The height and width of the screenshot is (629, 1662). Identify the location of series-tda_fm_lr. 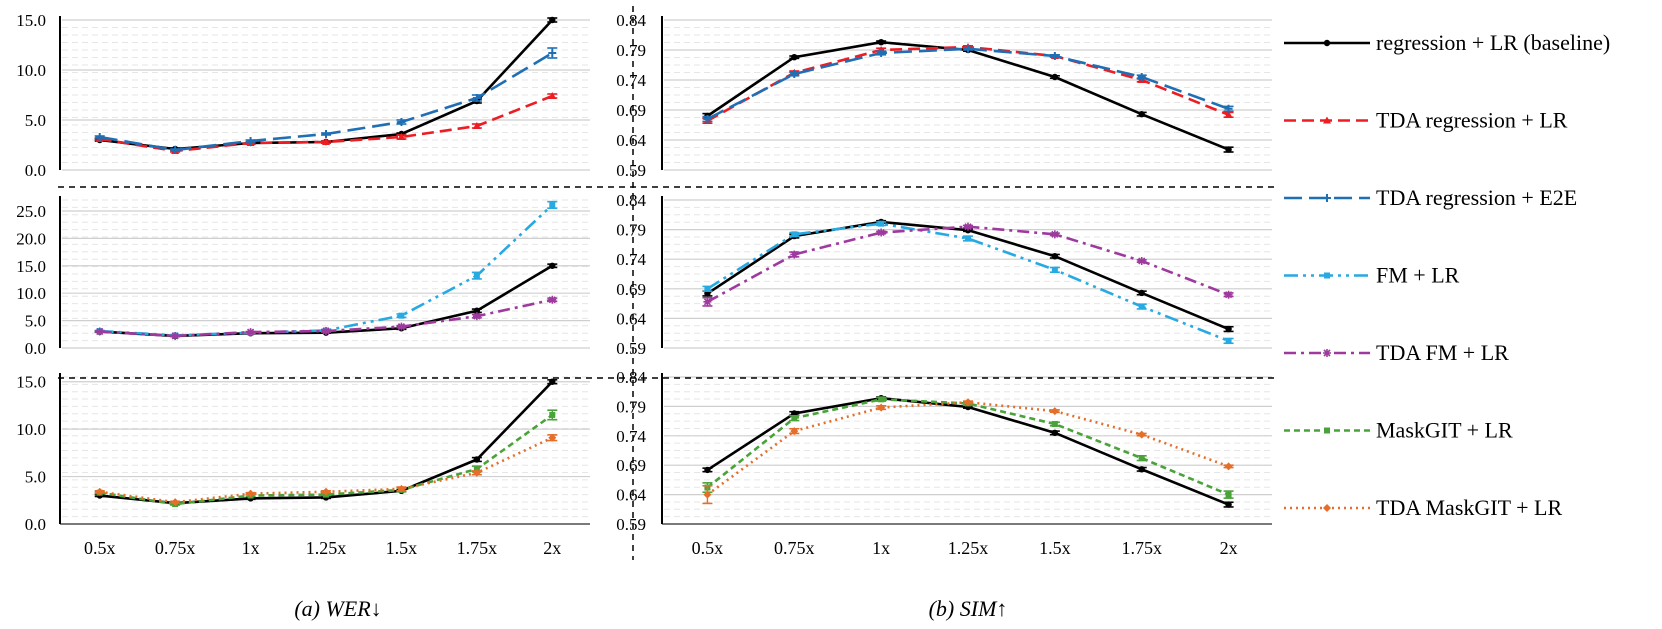
(326, 317).